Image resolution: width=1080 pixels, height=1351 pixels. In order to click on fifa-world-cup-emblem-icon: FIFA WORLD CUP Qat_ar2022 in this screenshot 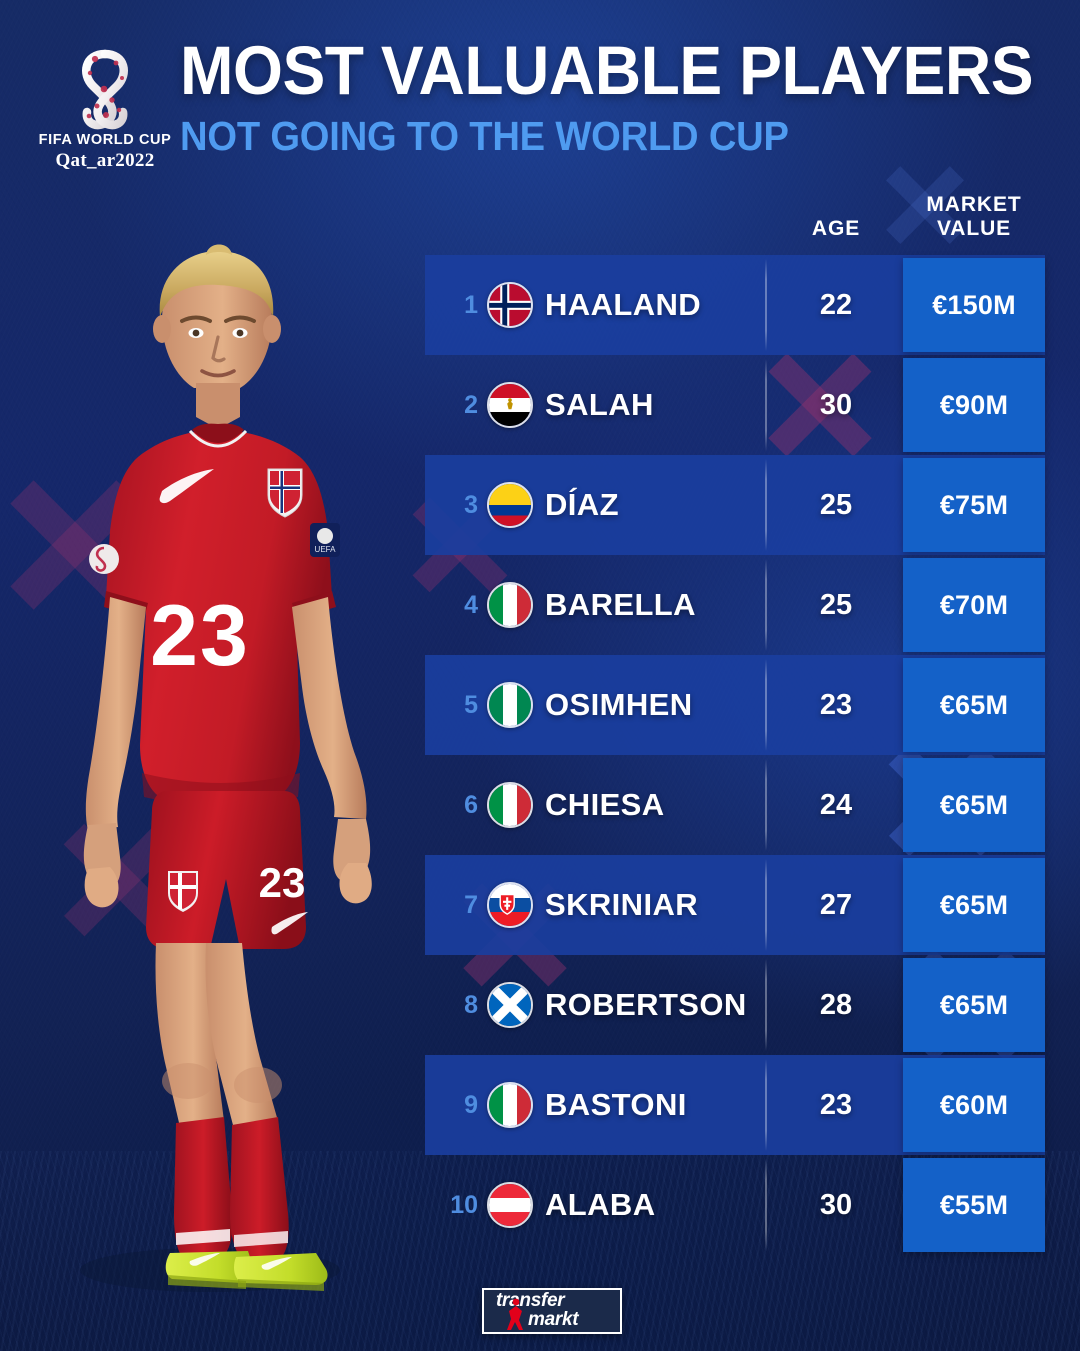, I will do `click(105, 109)`.